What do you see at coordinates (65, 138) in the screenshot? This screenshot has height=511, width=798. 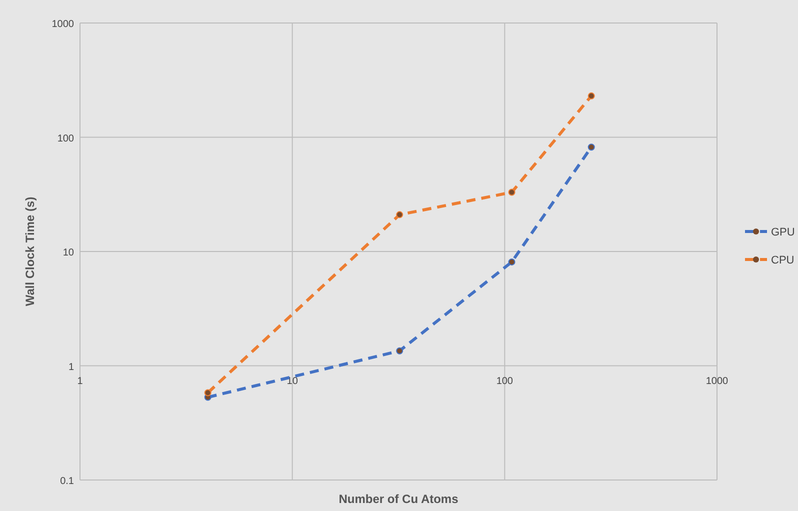 I see `y-tick-label: 100` at bounding box center [65, 138].